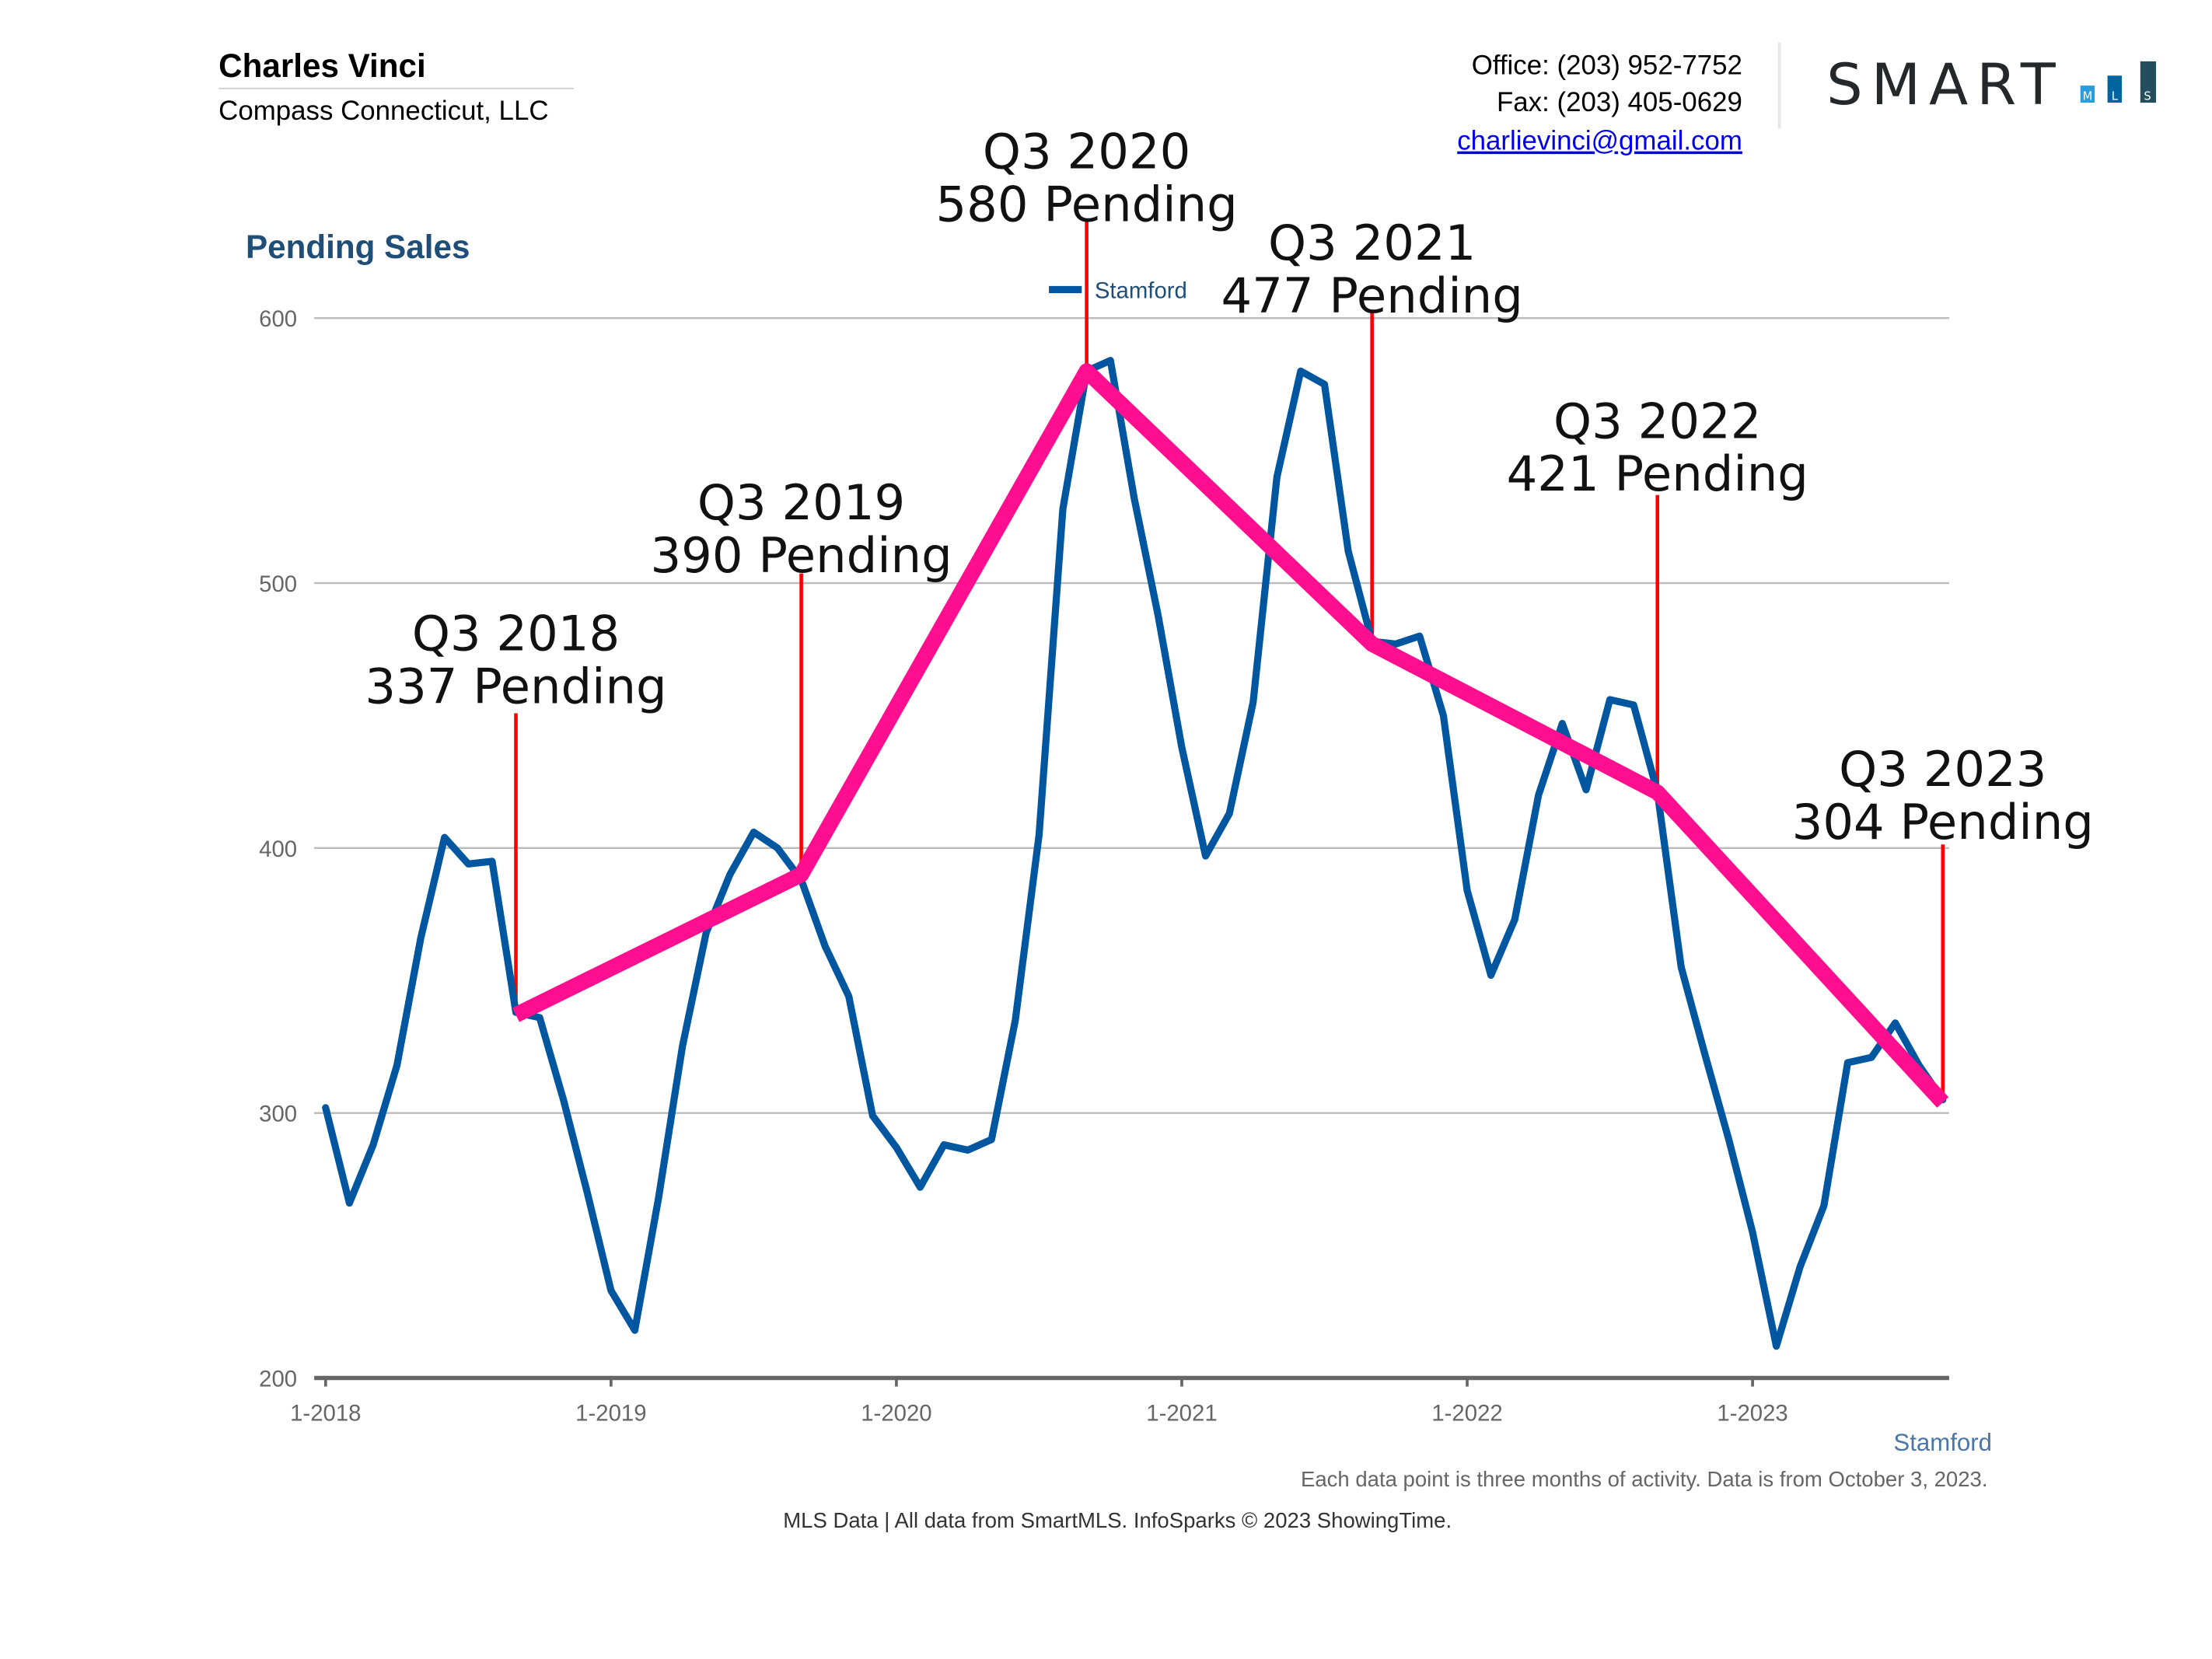 The height and width of the screenshot is (1659, 2212). I want to click on smartmls-logo: SMART M L S, so click(1991, 85).